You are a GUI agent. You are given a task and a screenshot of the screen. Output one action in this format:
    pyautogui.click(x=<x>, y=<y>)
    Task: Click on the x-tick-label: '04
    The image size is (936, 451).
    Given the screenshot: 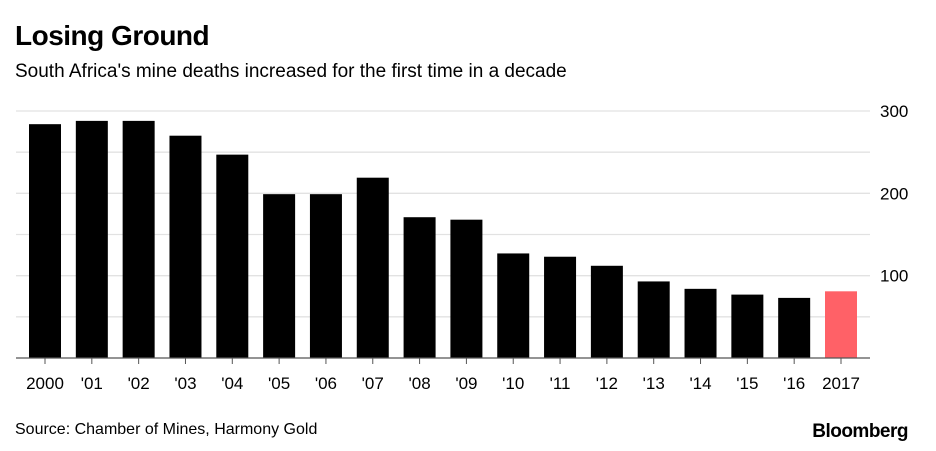 What is the action you would take?
    pyautogui.click(x=232, y=383)
    